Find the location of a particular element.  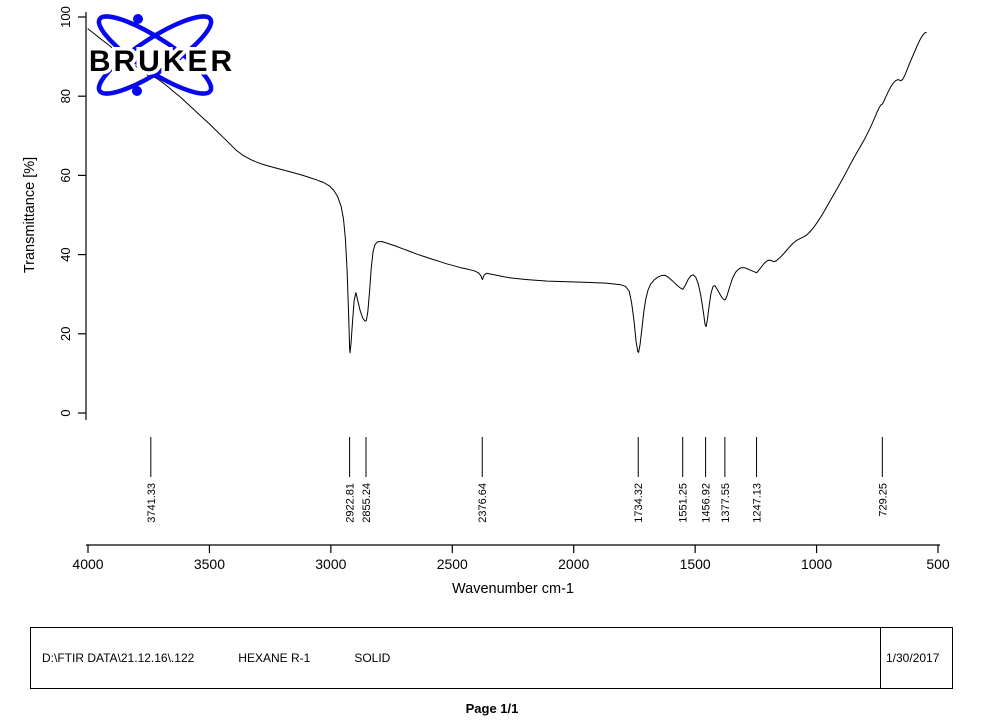

y-tick-label: 100 is located at coordinates (65, 17).